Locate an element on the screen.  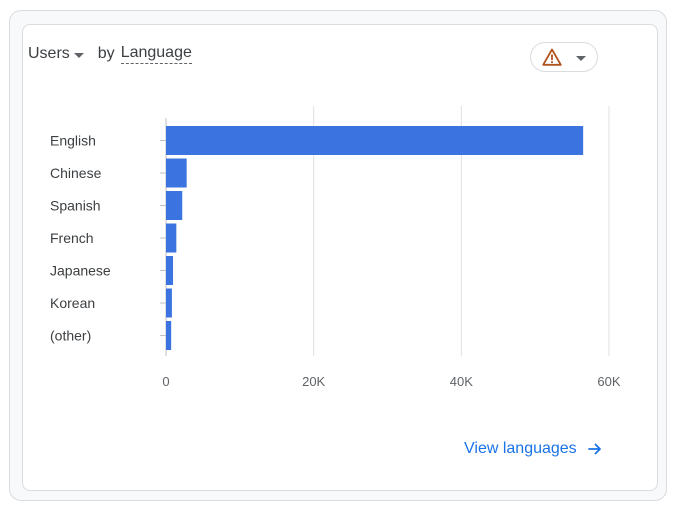
bar-other is located at coordinates (169, 335).